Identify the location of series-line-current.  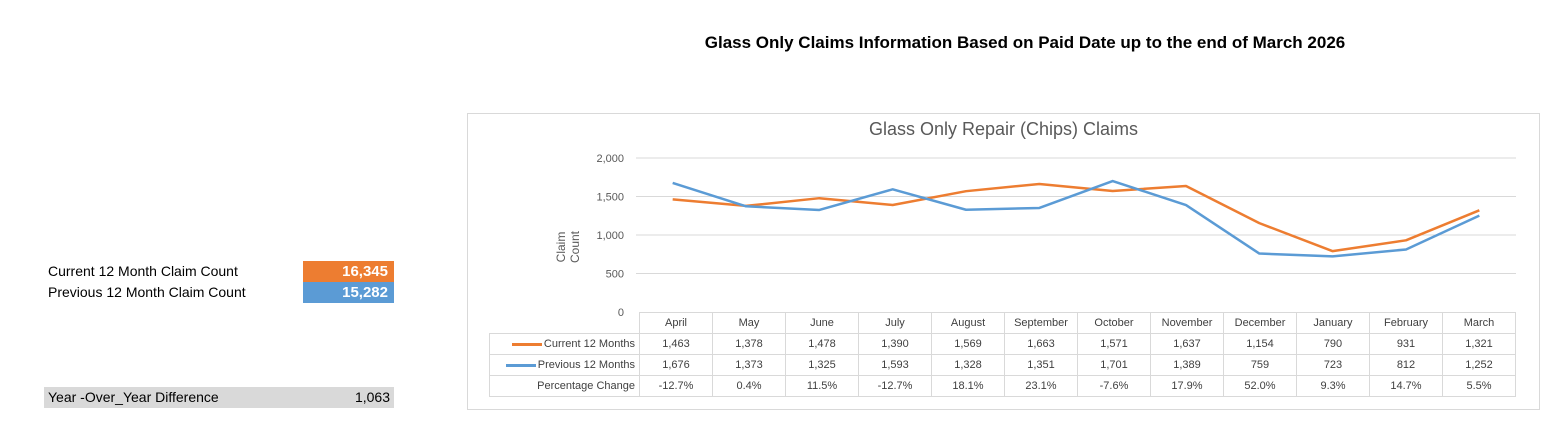
(1076, 217).